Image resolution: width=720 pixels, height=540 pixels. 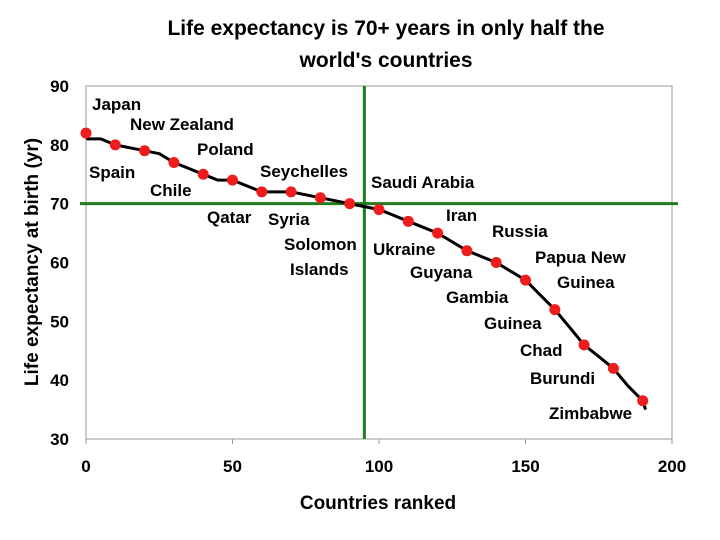 What do you see at coordinates (672, 466) in the screenshot?
I see `x-tick-label-200: 200` at bounding box center [672, 466].